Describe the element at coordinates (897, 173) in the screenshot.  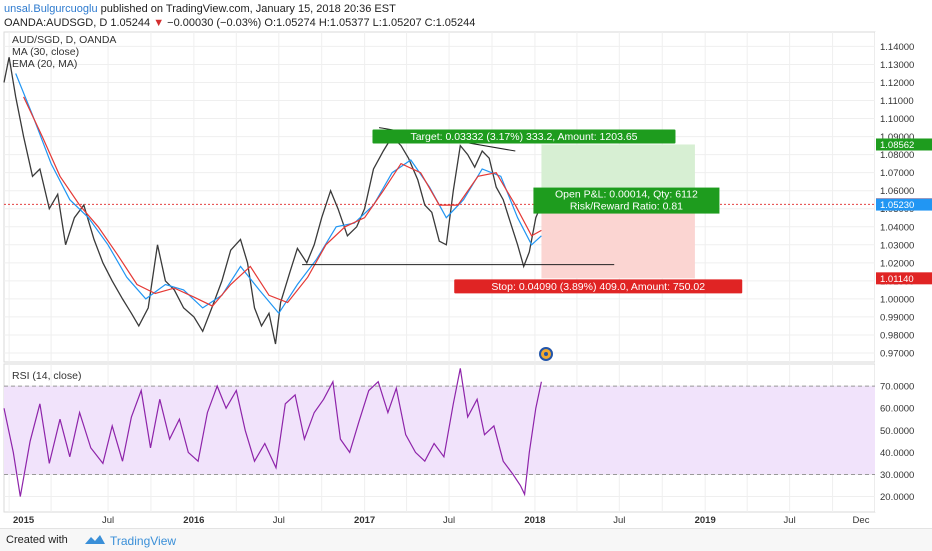
I see `price-tick-label: 1.07000` at that location.